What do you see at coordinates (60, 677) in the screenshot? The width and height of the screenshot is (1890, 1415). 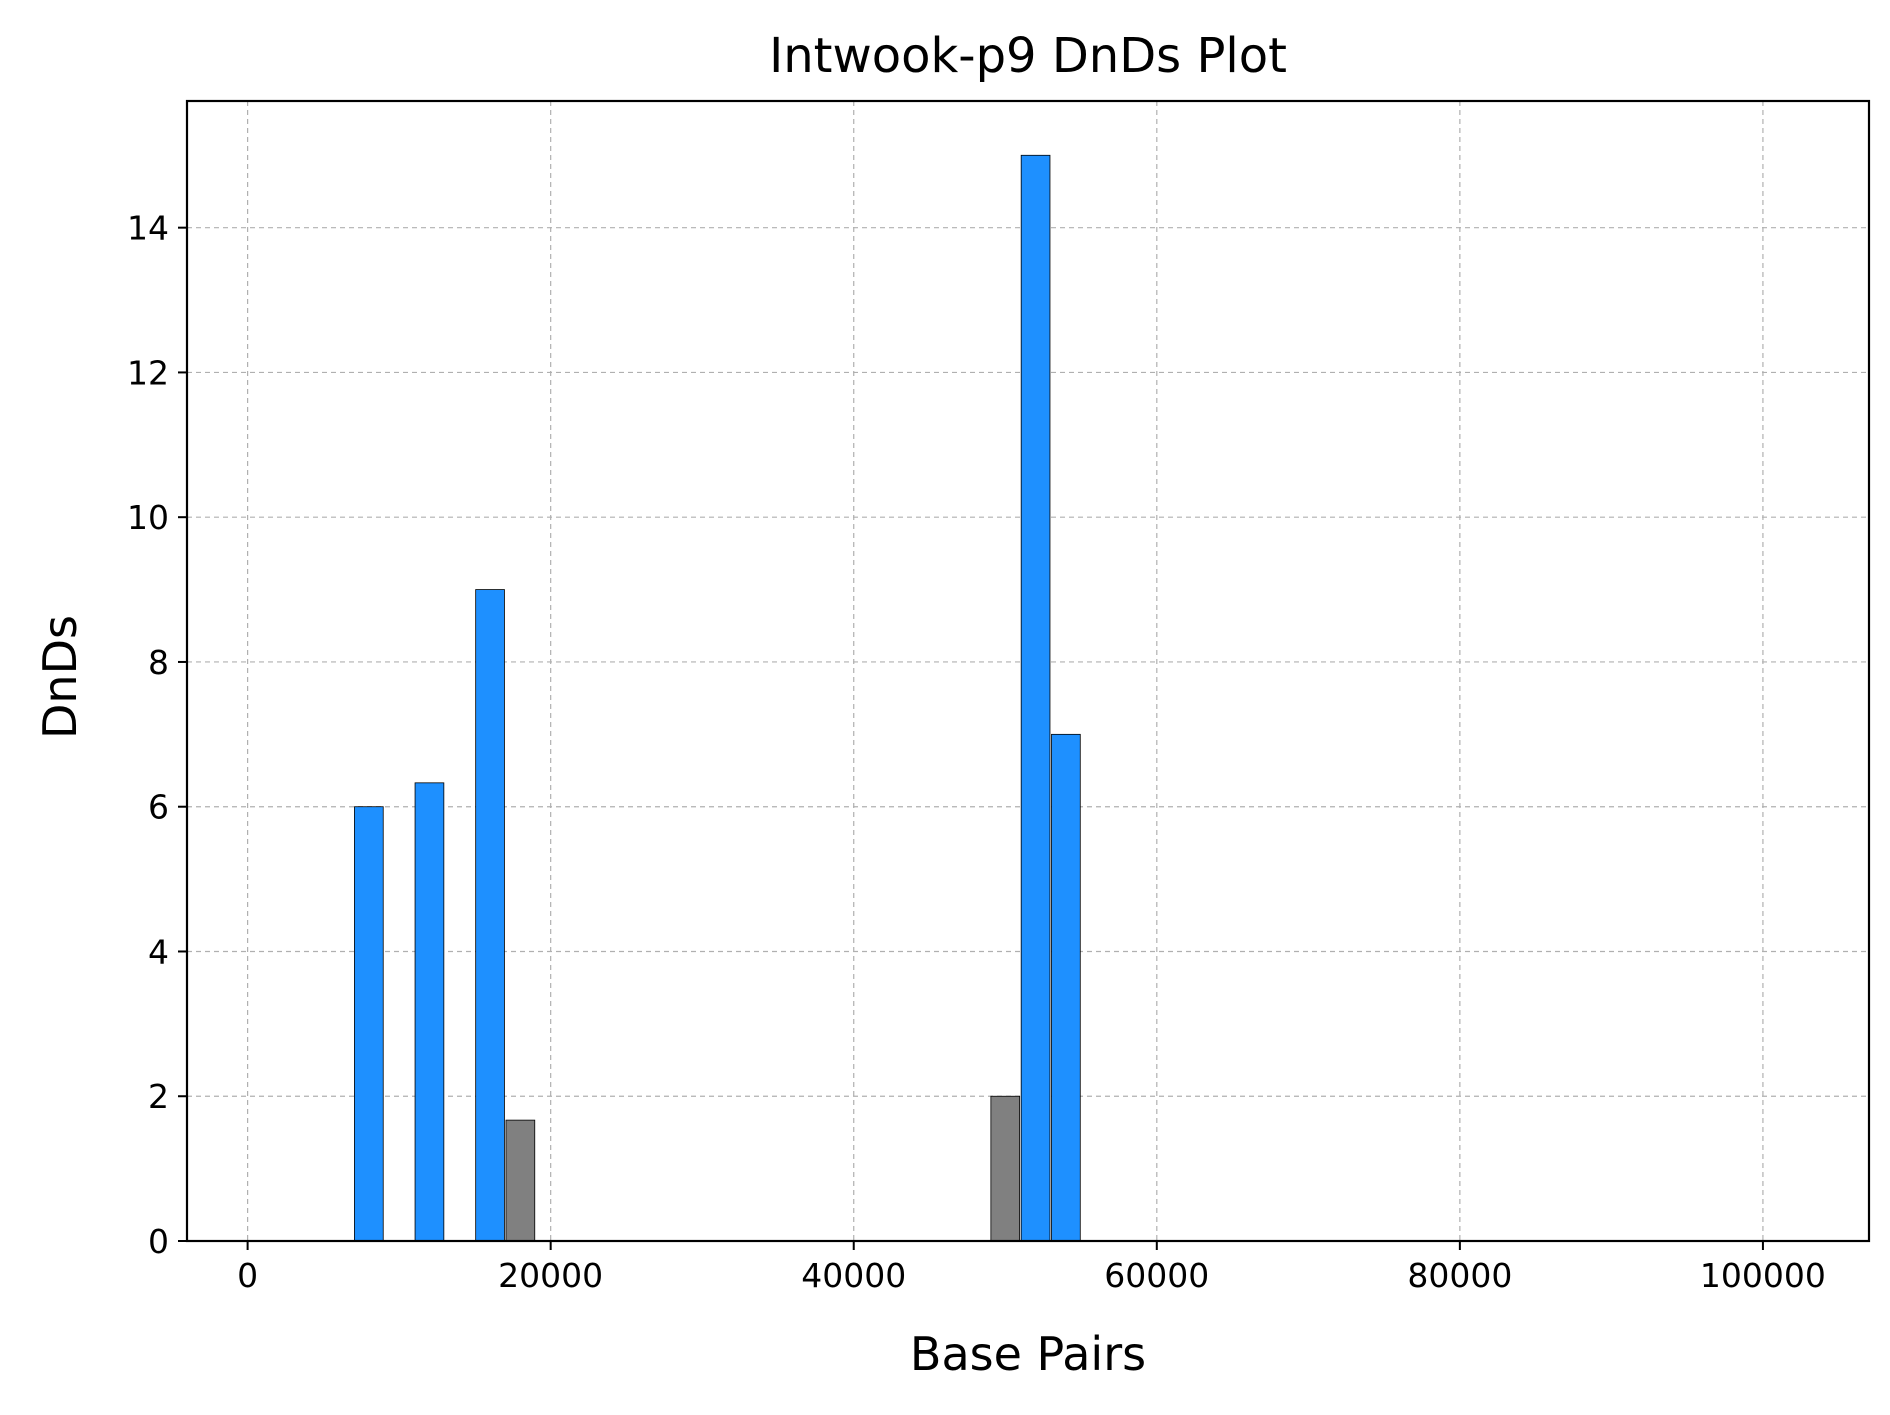 I see `y-axis-label: DnDs` at bounding box center [60, 677].